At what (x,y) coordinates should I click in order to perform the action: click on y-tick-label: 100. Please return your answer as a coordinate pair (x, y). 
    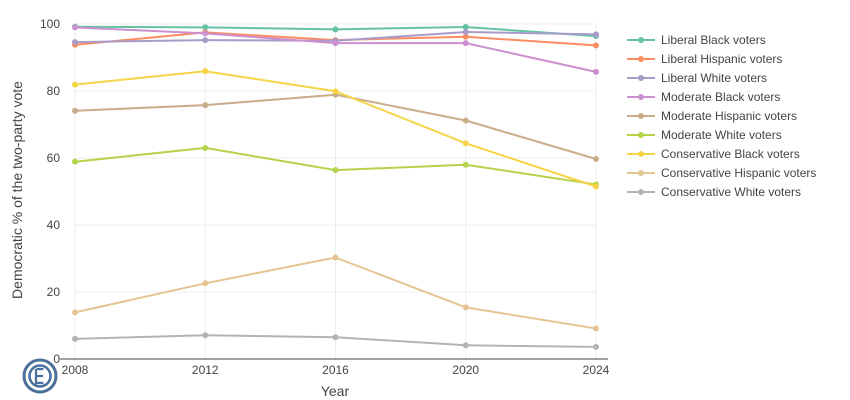
    Looking at the image, I should click on (50, 24).